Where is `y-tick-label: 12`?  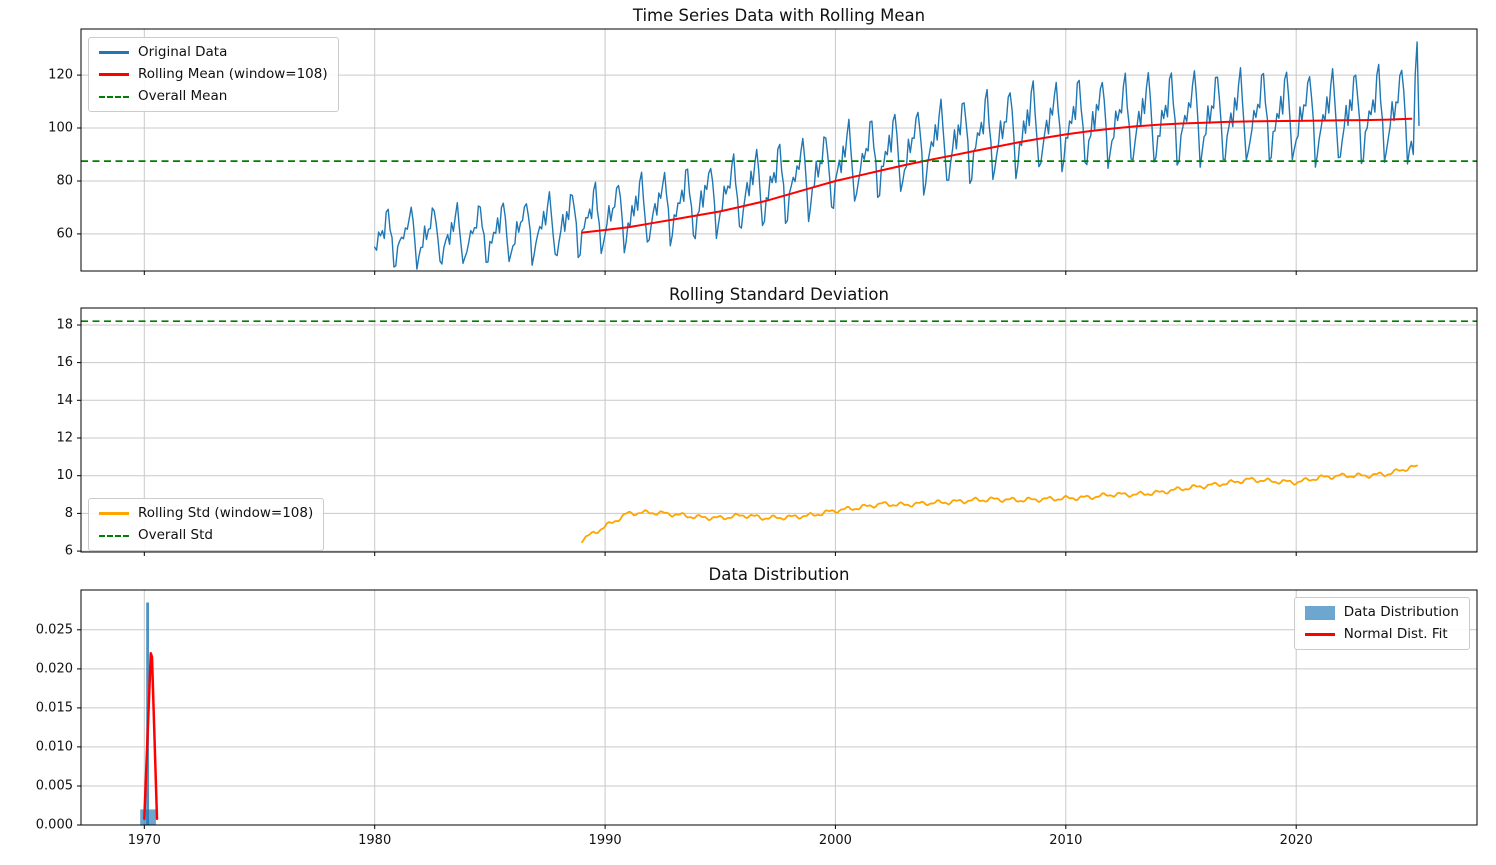
y-tick-label: 12 is located at coordinates (64, 438).